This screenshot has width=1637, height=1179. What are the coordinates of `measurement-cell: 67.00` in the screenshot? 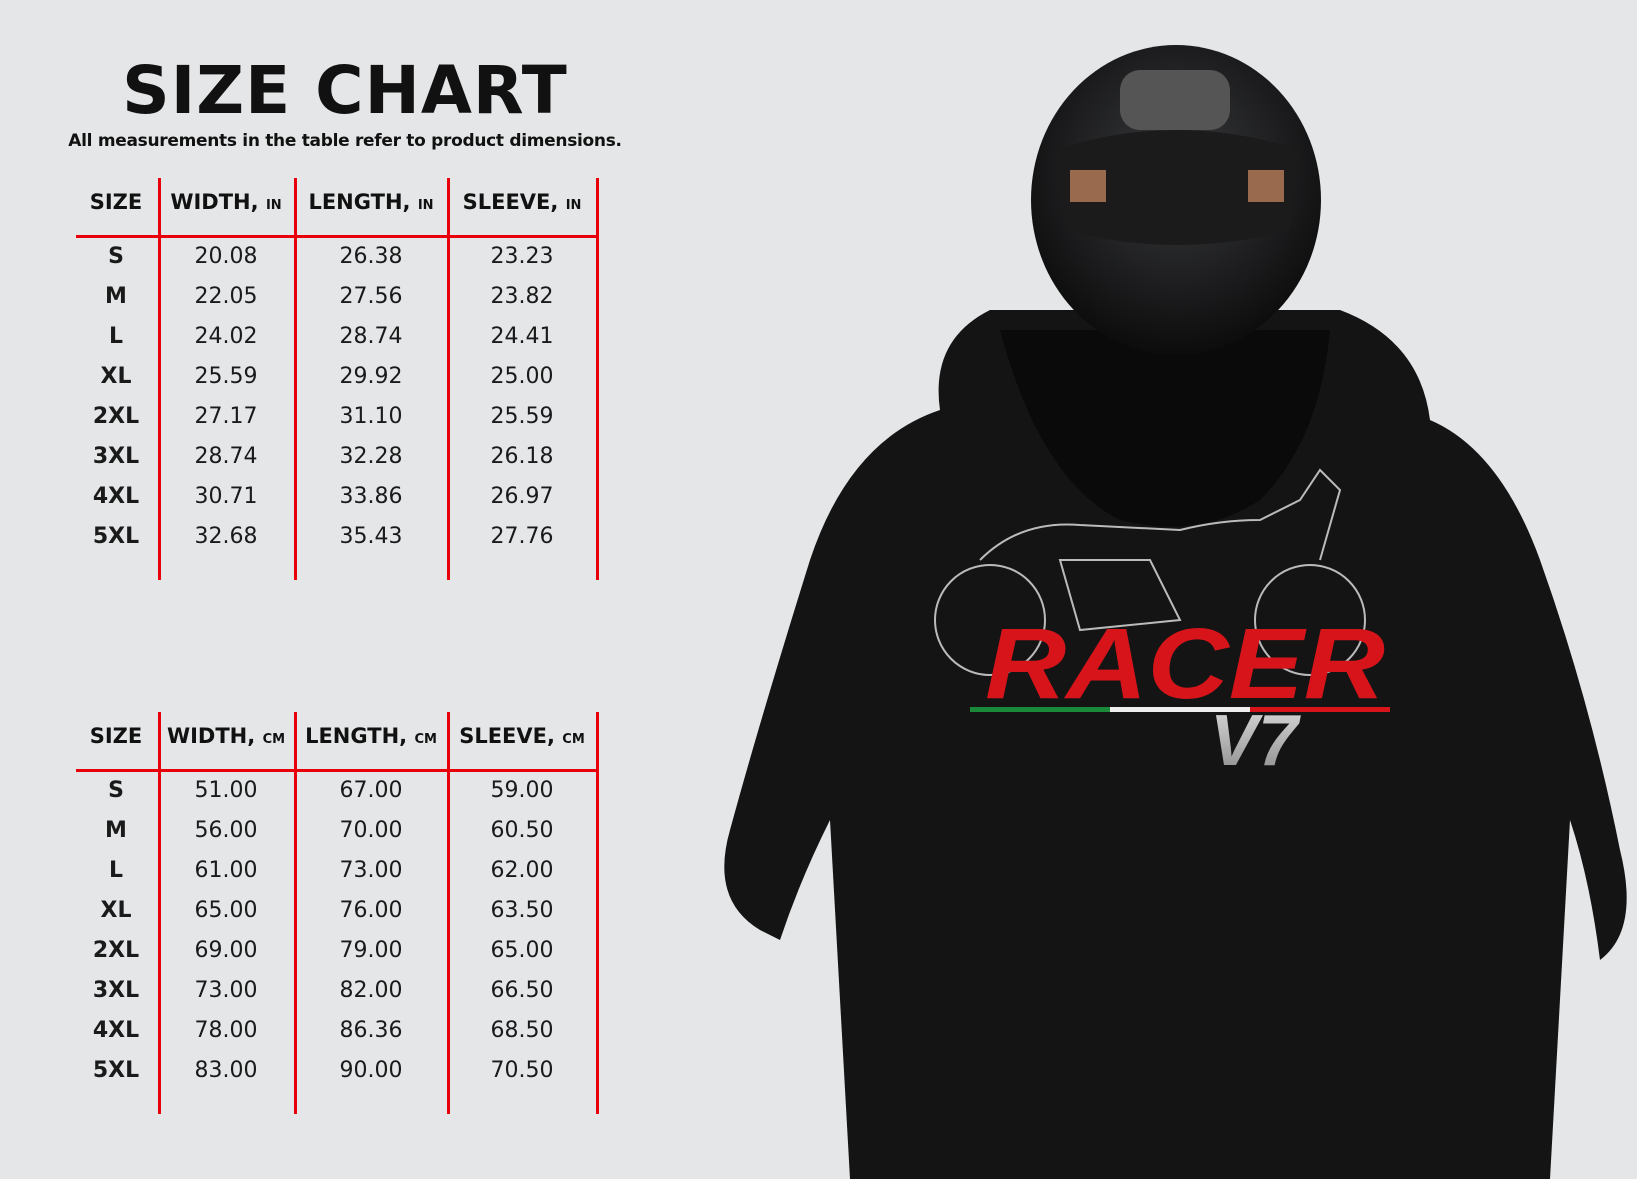 It's located at (371, 790).